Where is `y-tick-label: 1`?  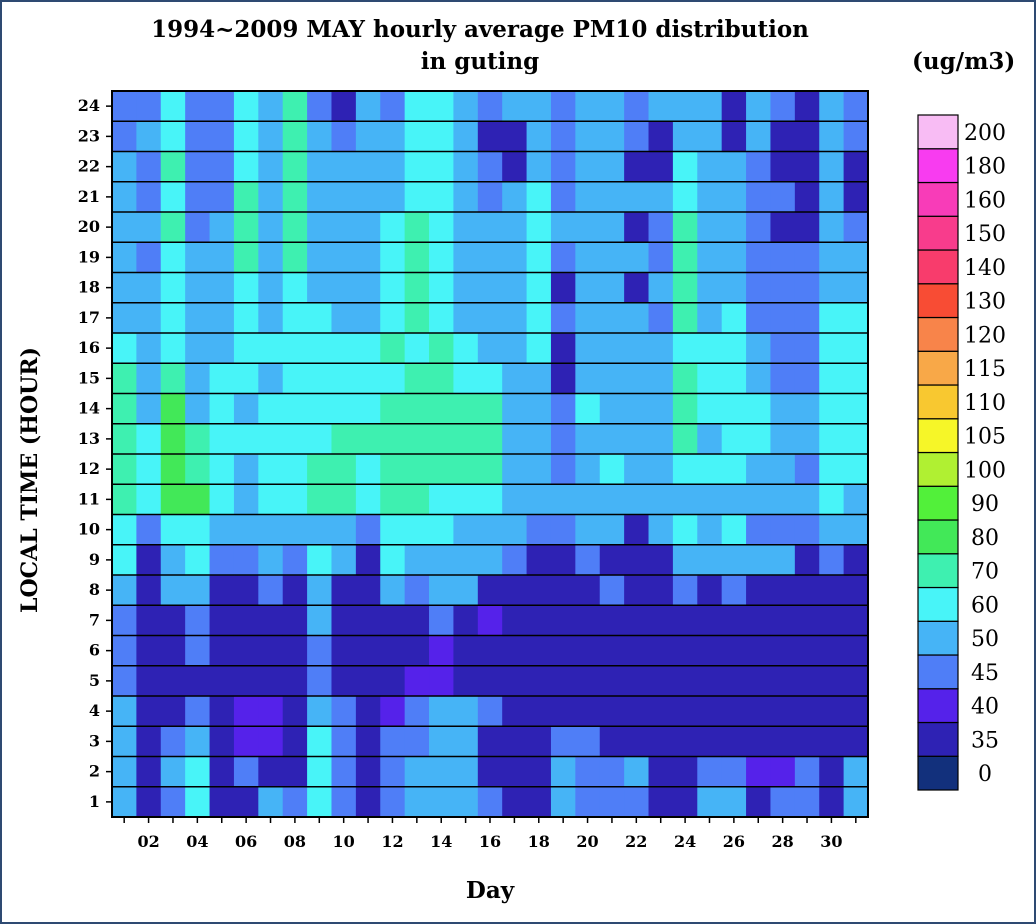 y-tick-label: 1 is located at coordinates (94, 801).